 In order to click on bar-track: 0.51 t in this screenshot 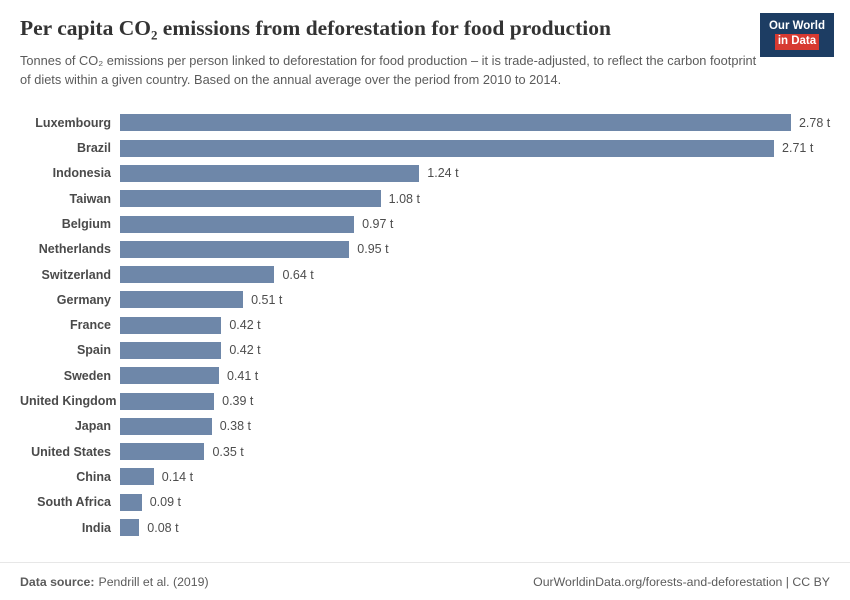, I will do `click(475, 299)`.